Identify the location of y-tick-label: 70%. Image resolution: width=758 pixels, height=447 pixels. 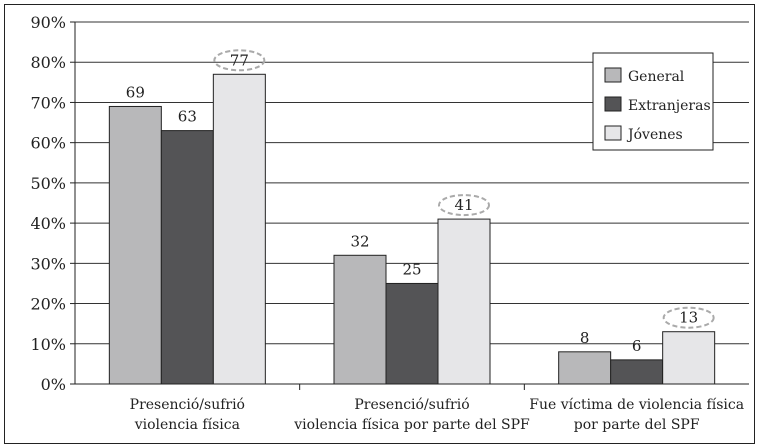
(48, 102).